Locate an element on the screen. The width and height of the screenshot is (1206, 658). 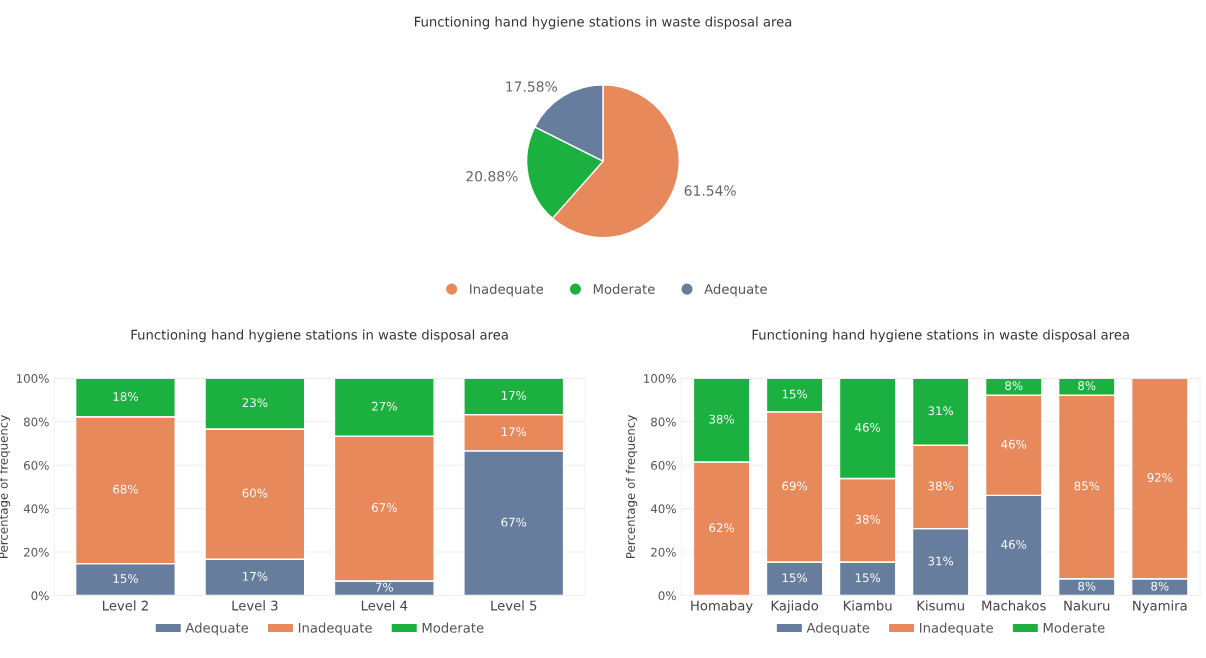
data-label: 85% is located at coordinates (1087, 486).